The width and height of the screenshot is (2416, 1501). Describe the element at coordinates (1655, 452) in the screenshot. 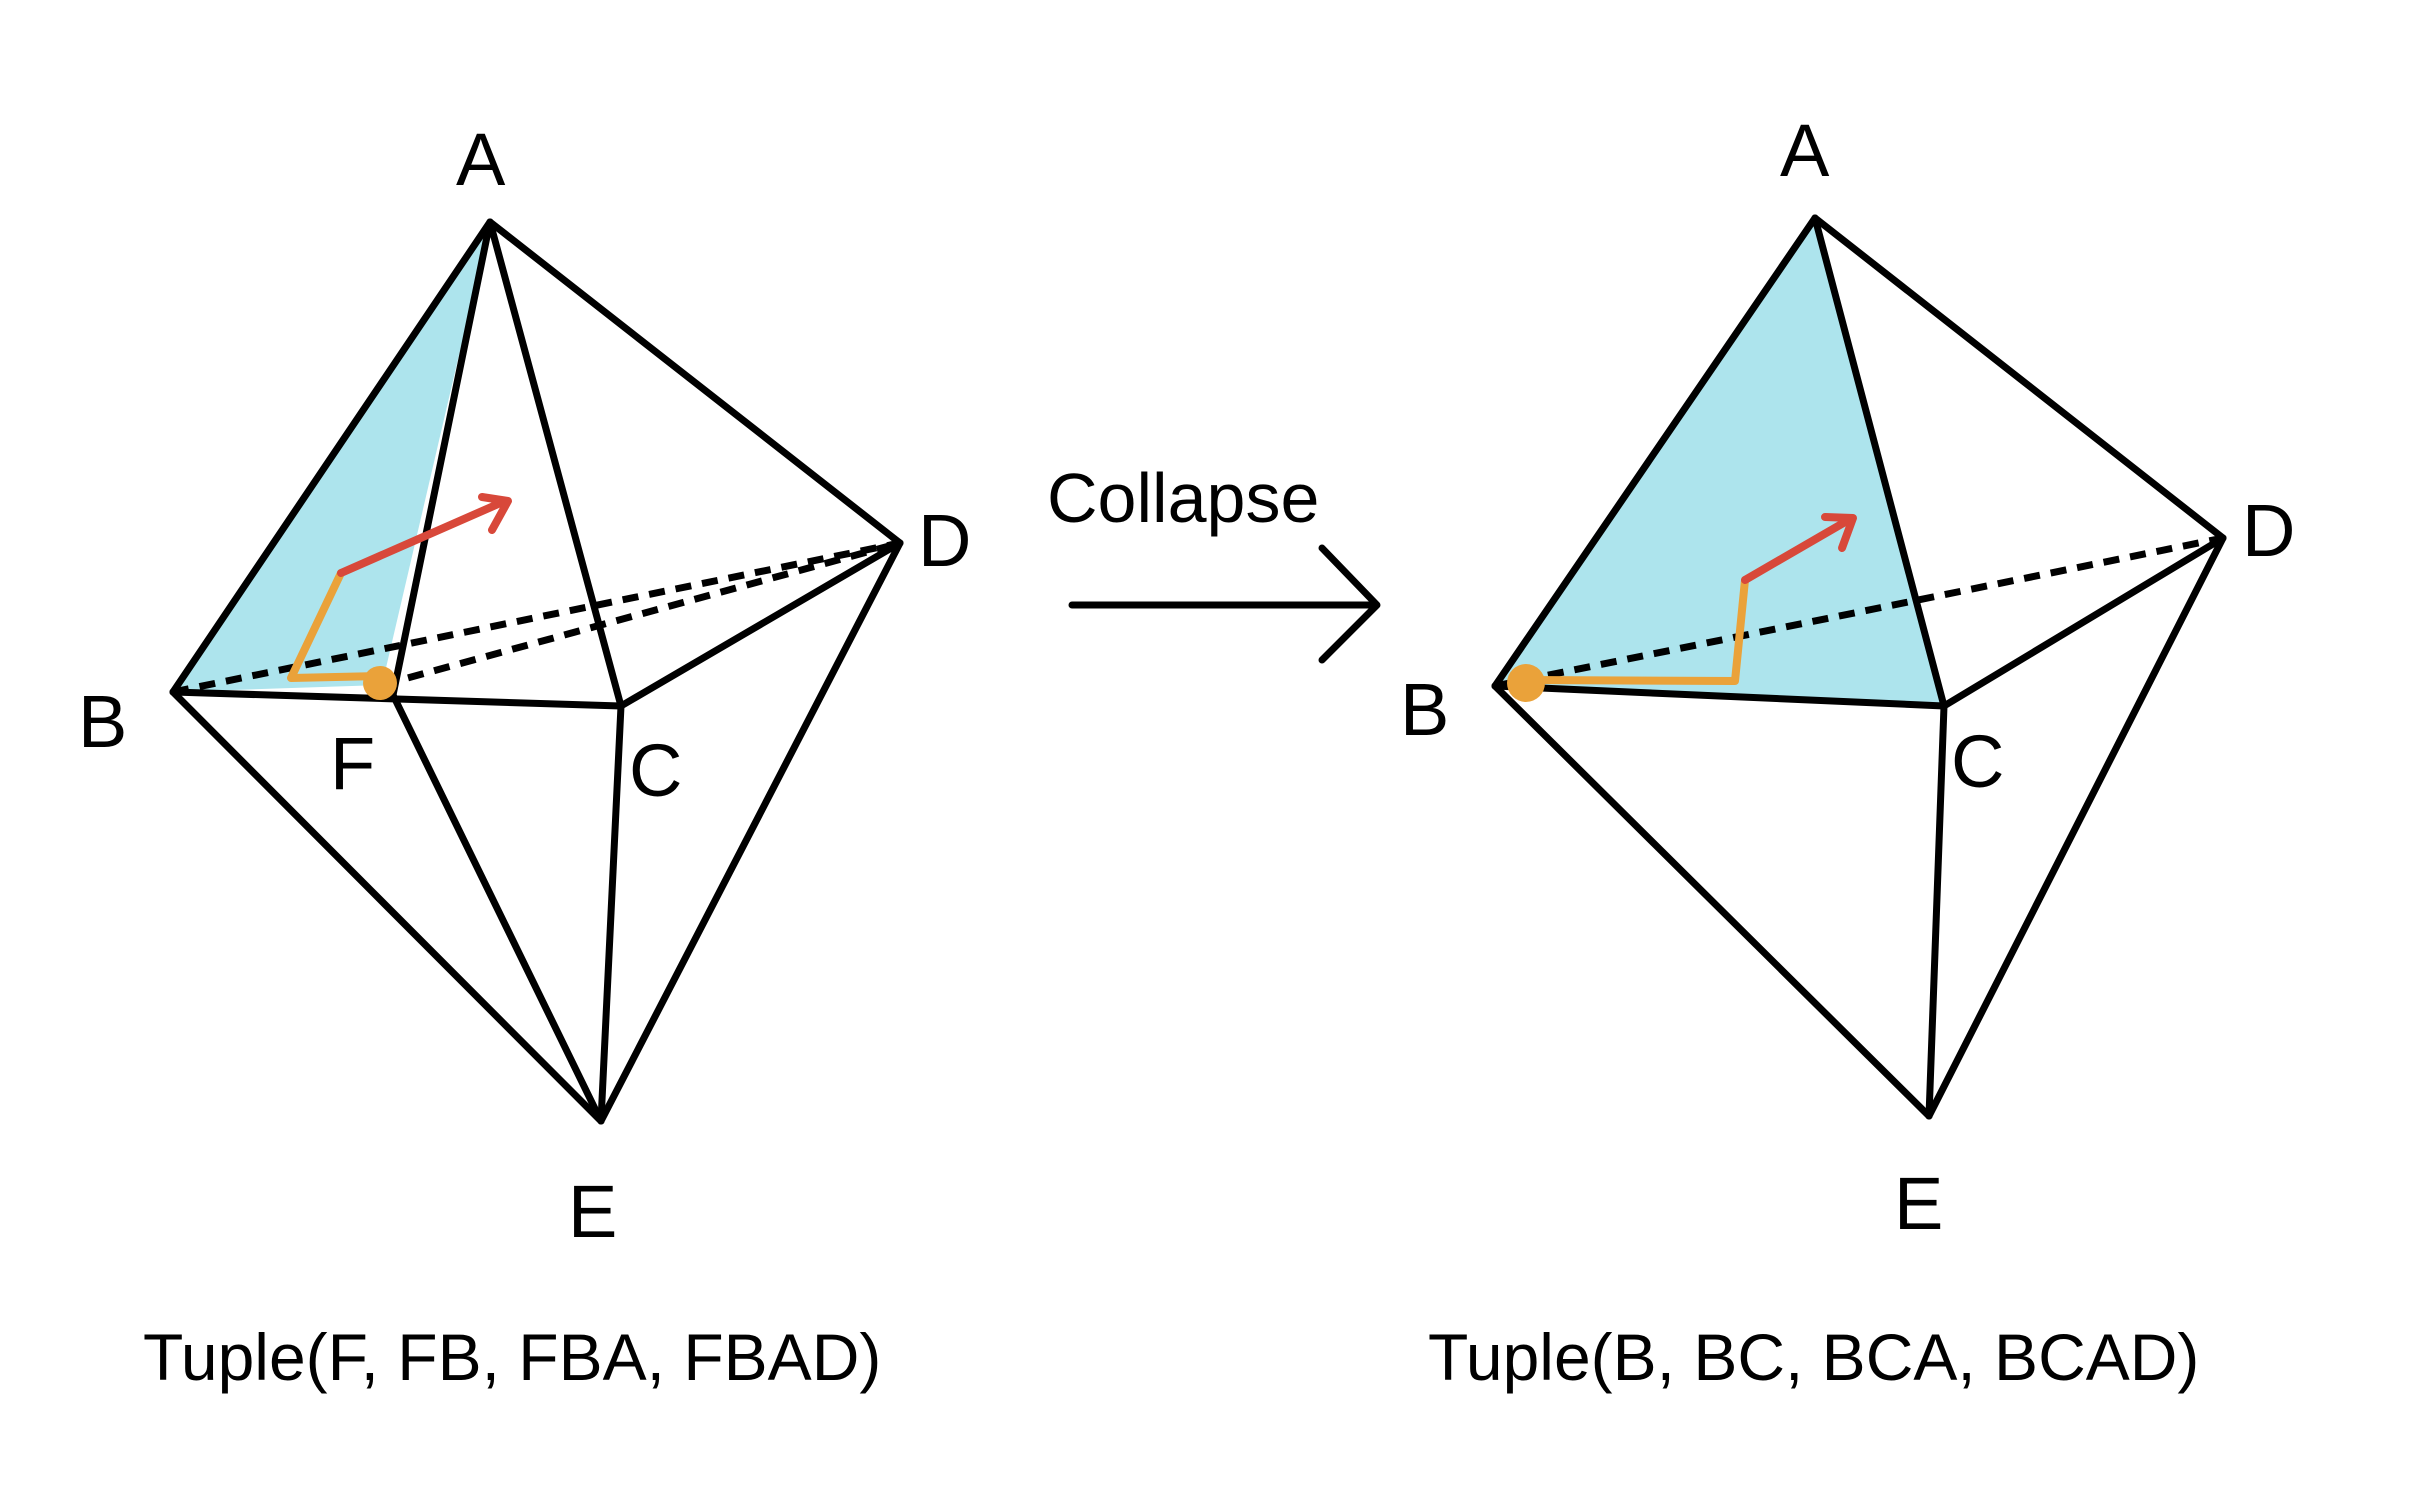

I see `right-edge-ab` at that location.